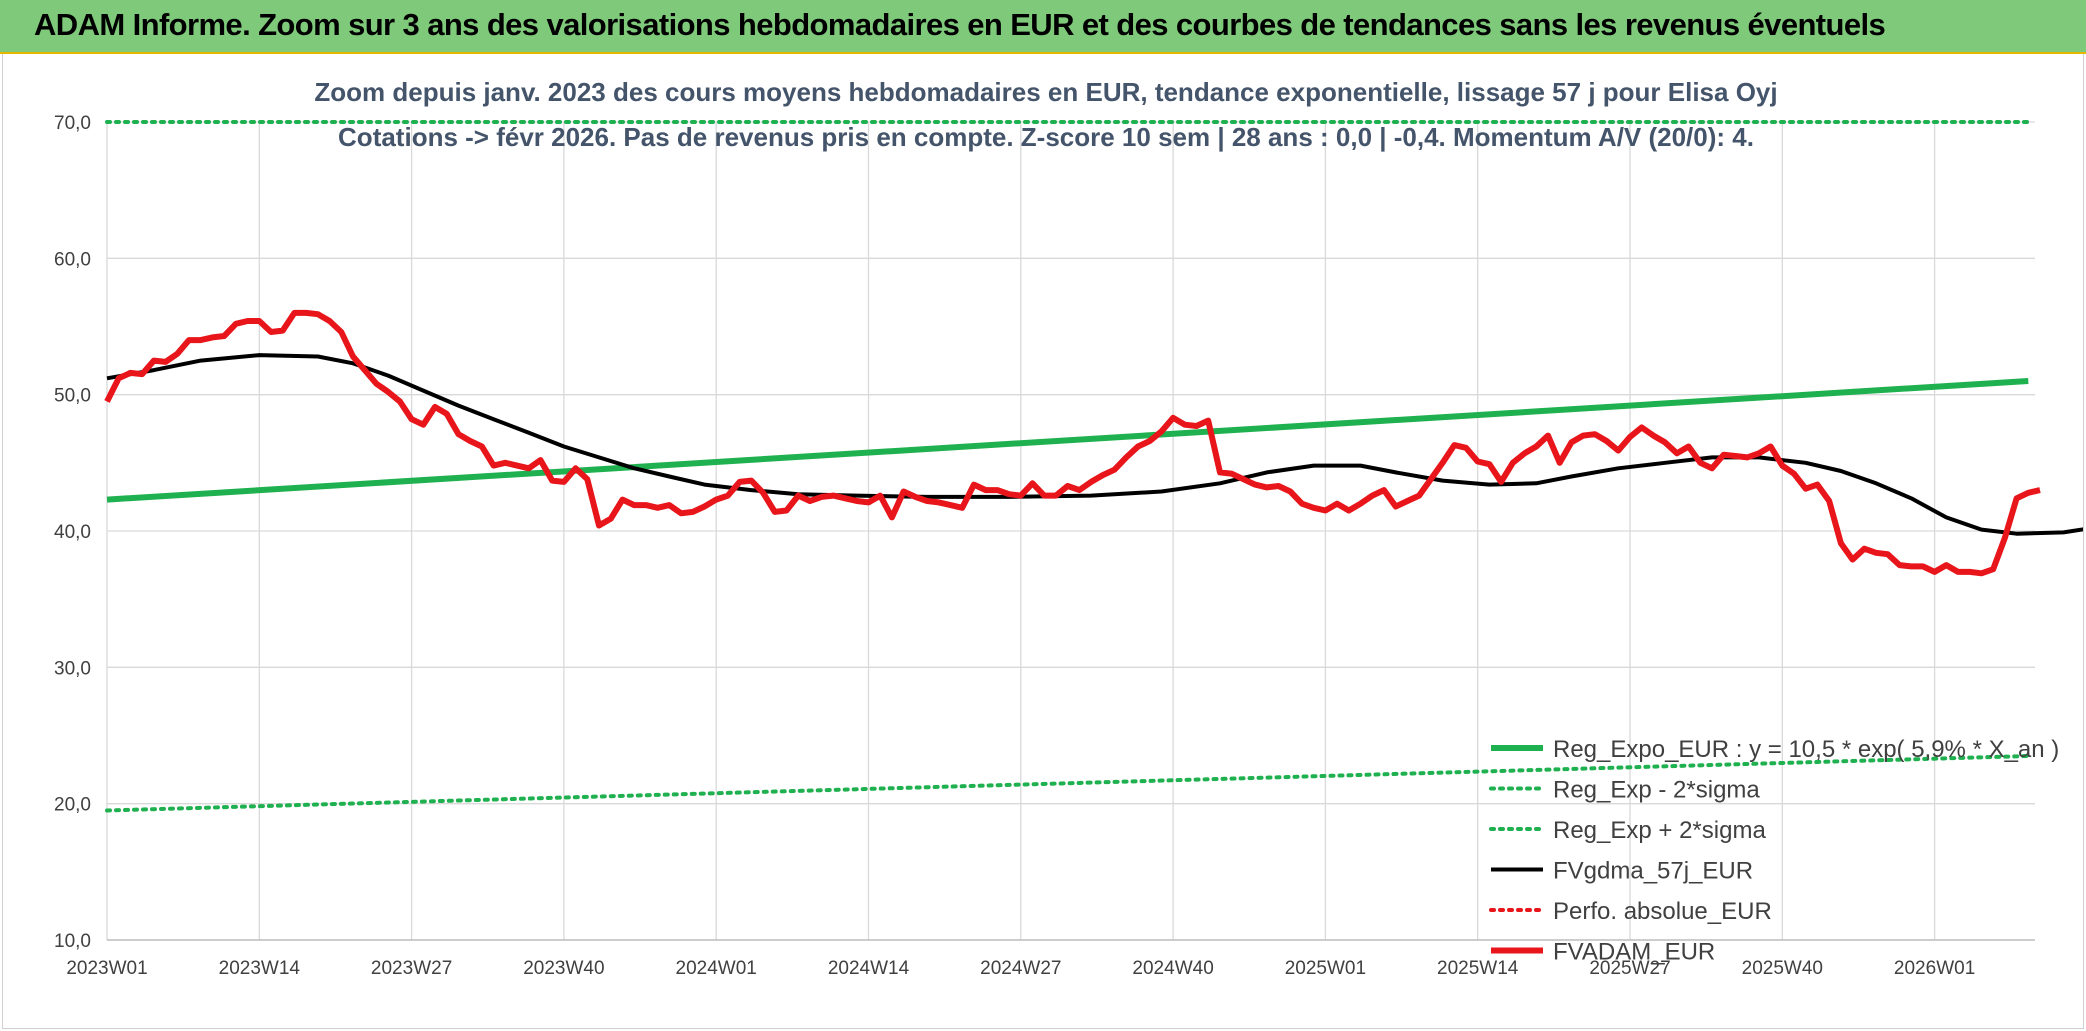 This screenshot has height=1031, width=2086. I want to click on y-tick-label: 30,0, so click(72, 668).